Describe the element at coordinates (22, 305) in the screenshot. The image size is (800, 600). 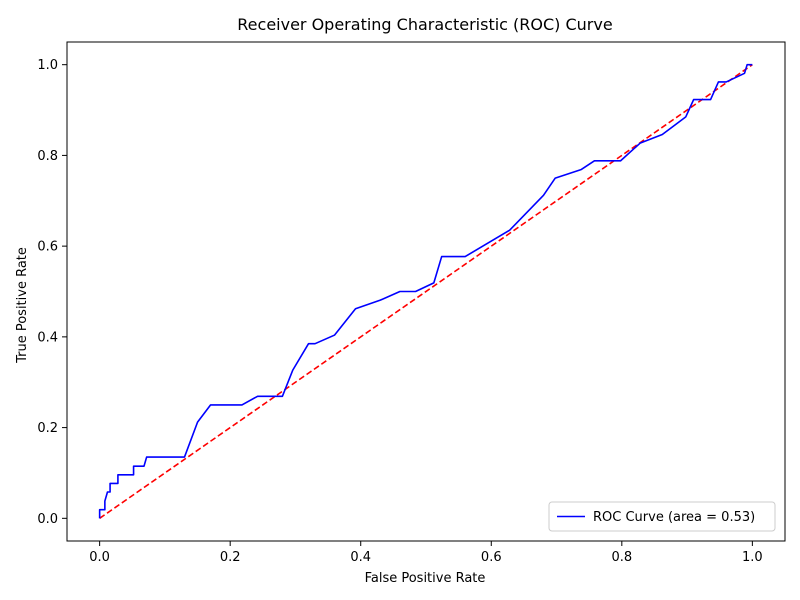
I see `y-axis-label: True Positive Rate` at that location.